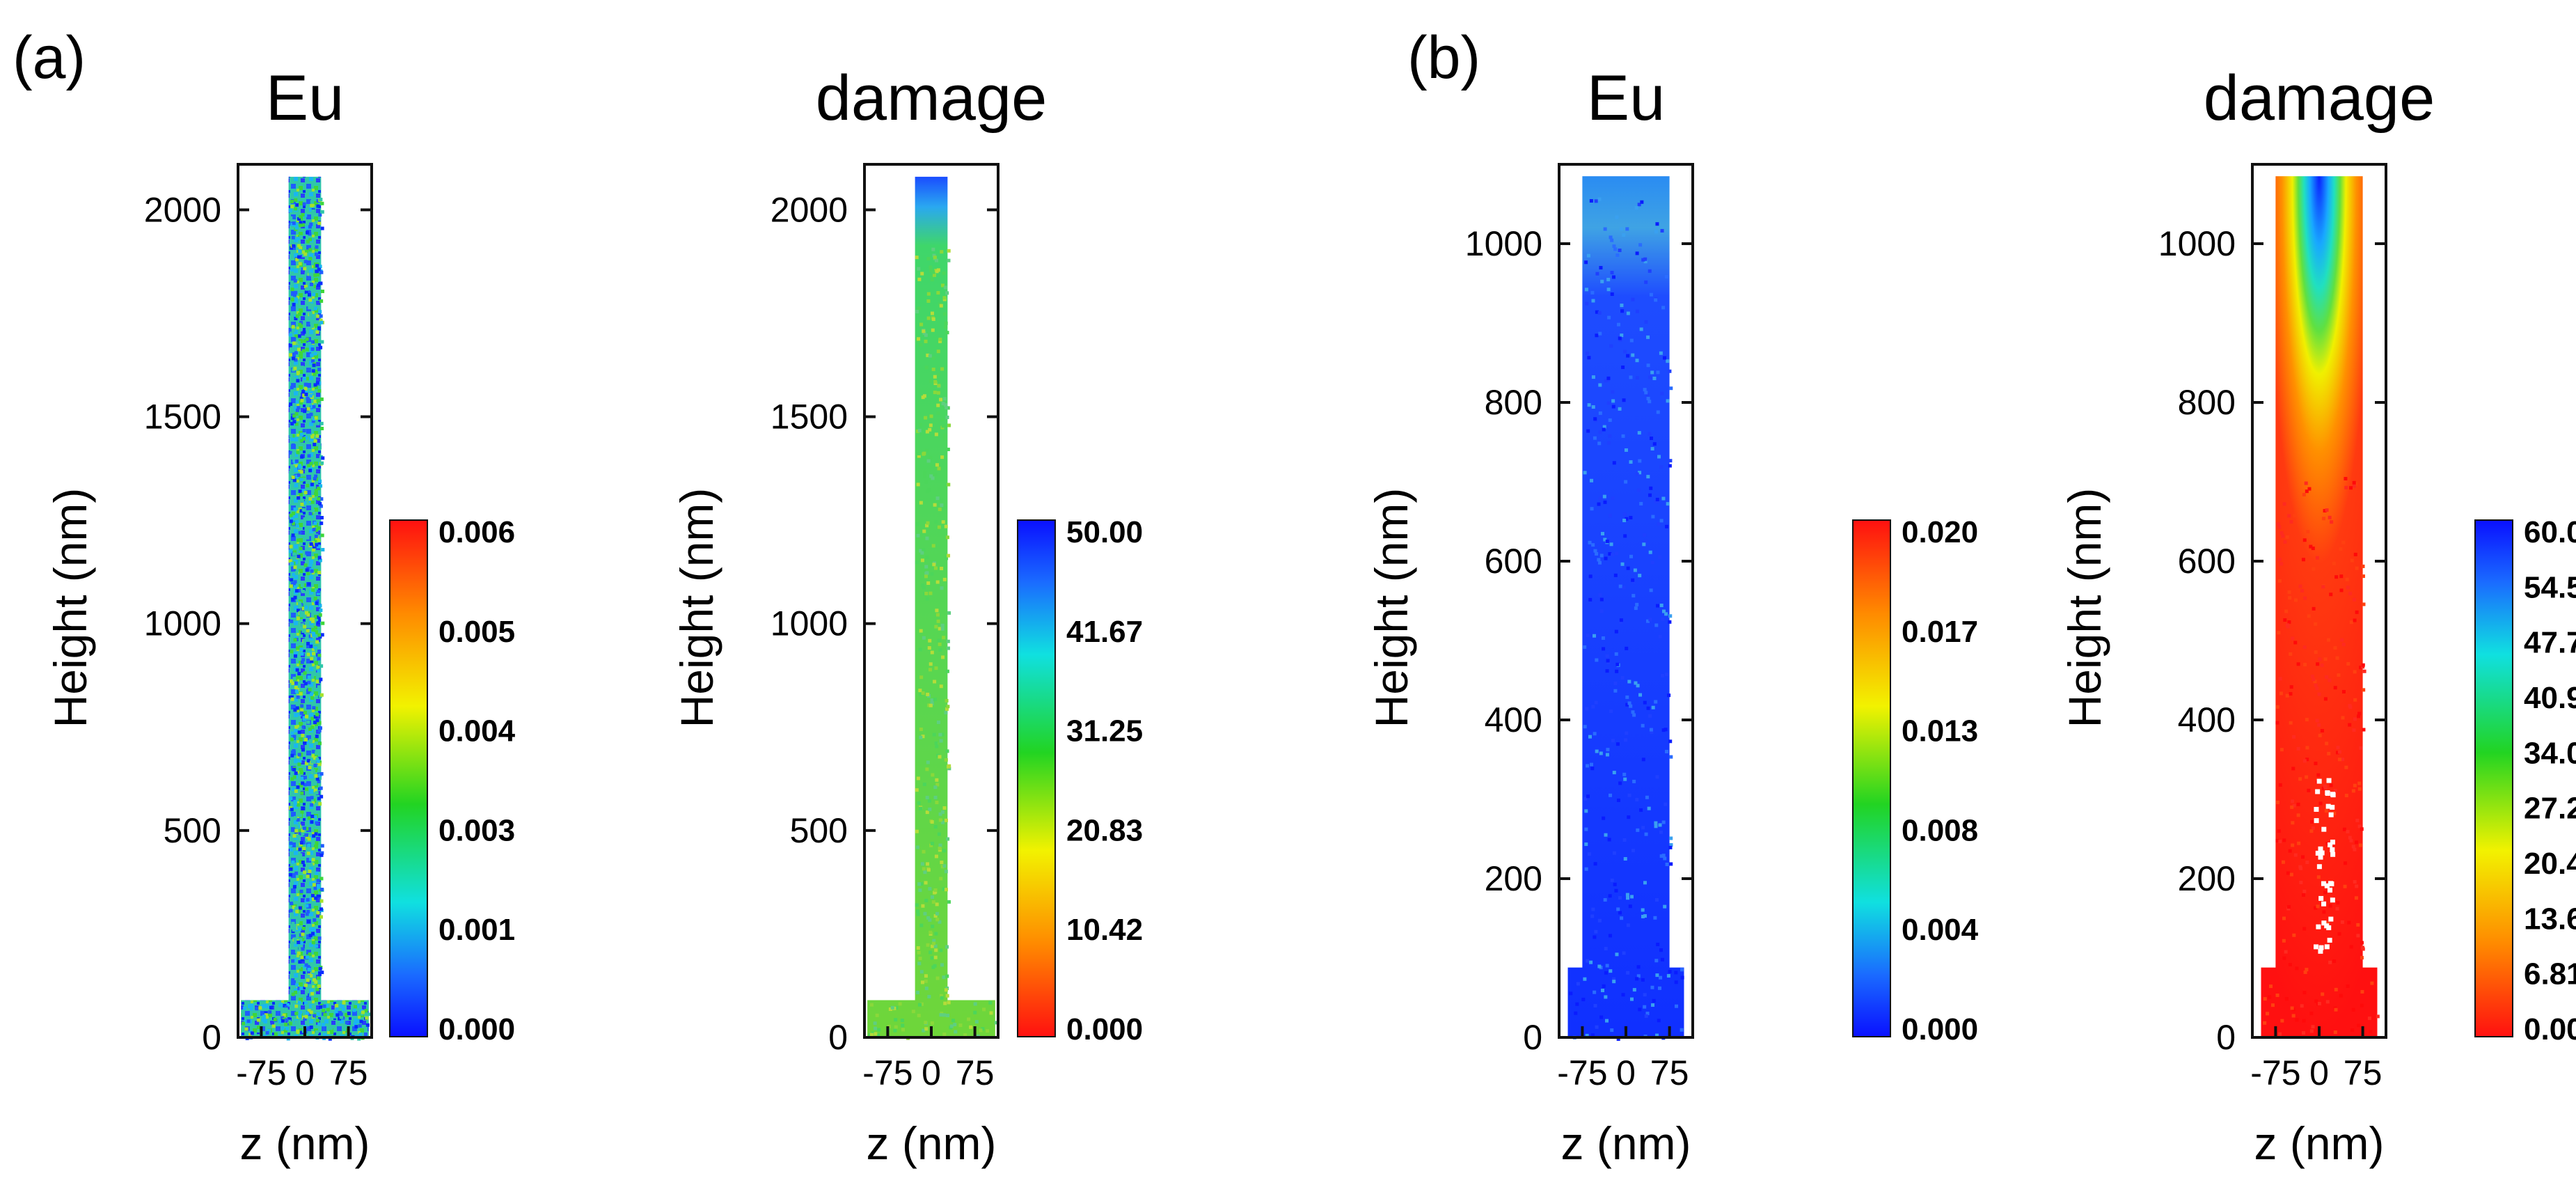  I want to click on y-tick-label: 1000, so click(809, 623).